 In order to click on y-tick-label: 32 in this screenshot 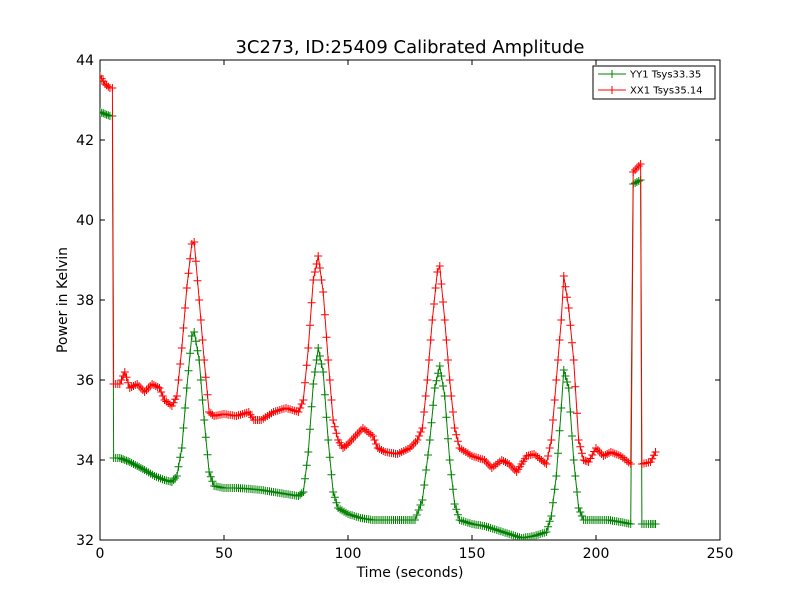, I will do `click(85, 541)`.